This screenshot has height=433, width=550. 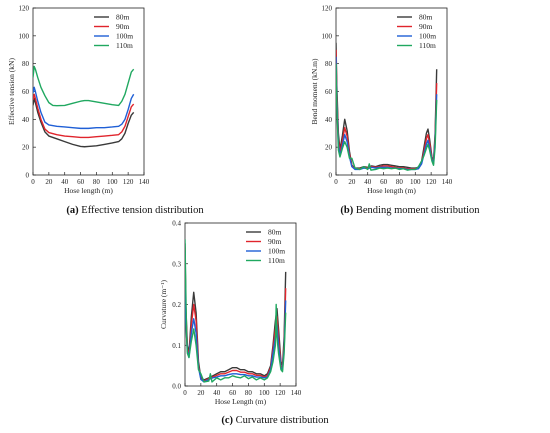 What do you see at coordinates (176, 305) in the screenshot?
I see `y-tick-label: 0.2` at bounding box center [176, 305].